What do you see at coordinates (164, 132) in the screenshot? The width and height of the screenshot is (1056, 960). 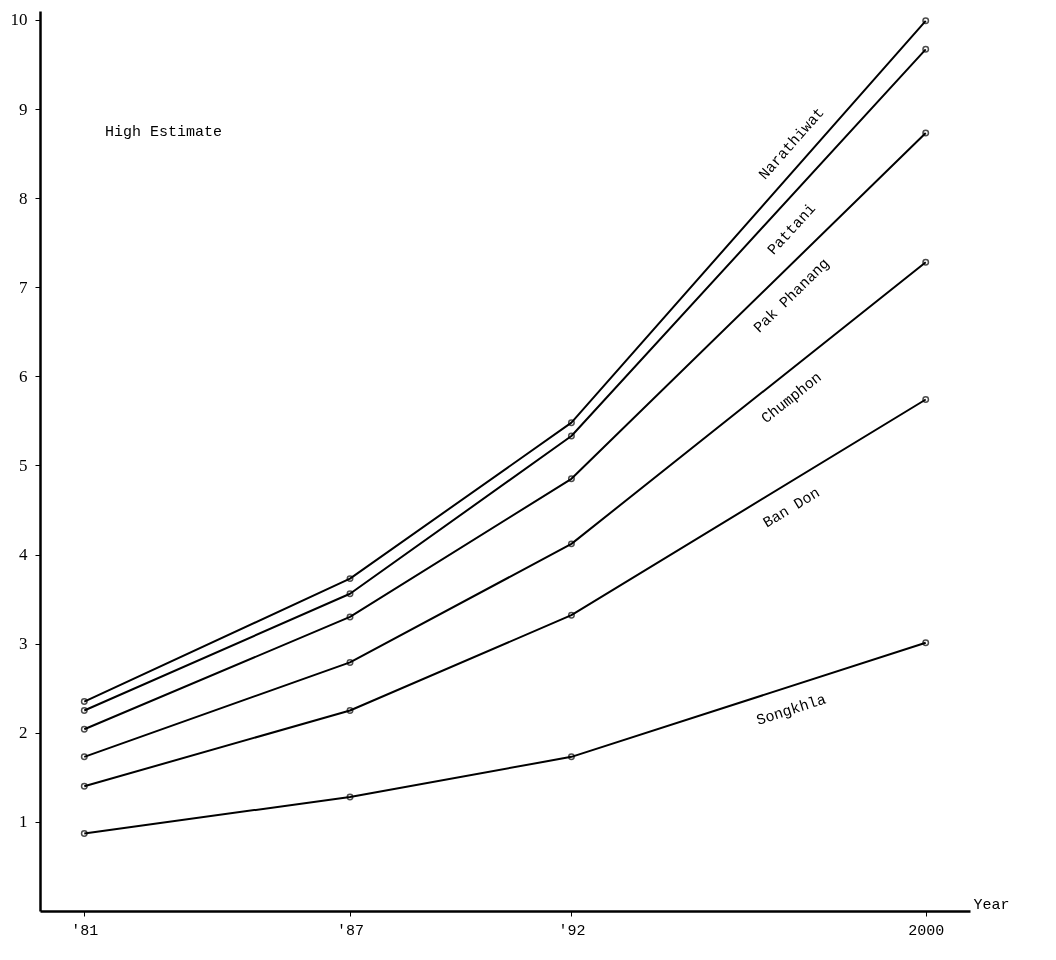 I see `annotation: High Estimate` at bounding box center [164, 132].